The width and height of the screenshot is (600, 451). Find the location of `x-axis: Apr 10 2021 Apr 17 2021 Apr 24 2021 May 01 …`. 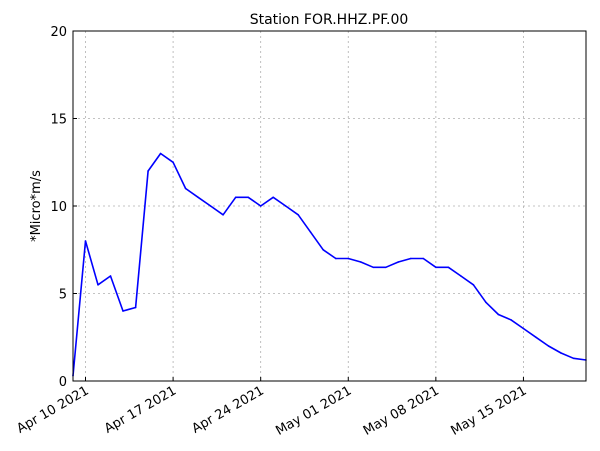

x-axis: Apr 10 2021 Apr 17 2021 Apr 24 2021 May 01 … is located at coordinates (271, 408).